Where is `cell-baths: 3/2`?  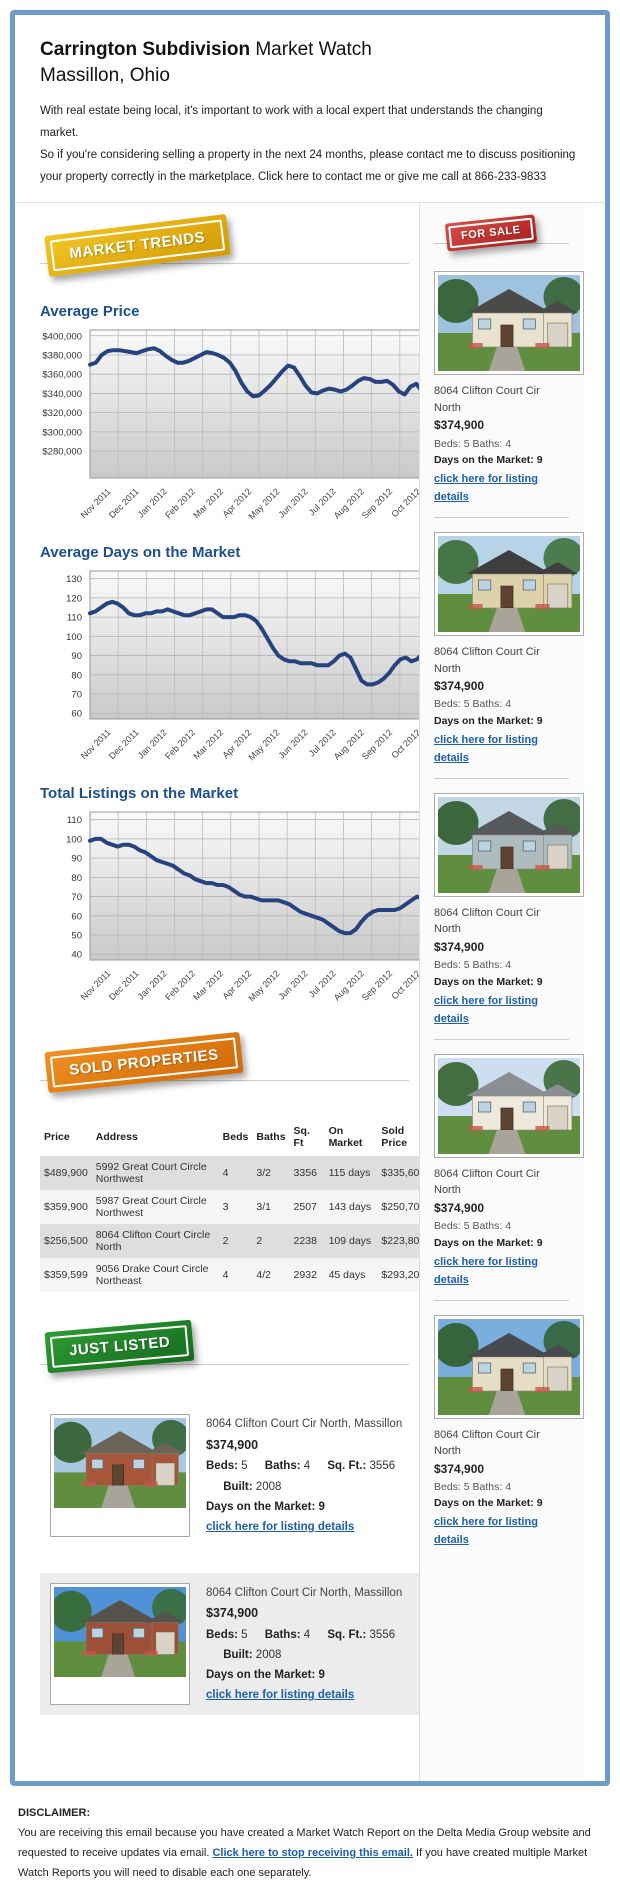 cell-baths: 3/2 is located at coordinates (271, 1173).